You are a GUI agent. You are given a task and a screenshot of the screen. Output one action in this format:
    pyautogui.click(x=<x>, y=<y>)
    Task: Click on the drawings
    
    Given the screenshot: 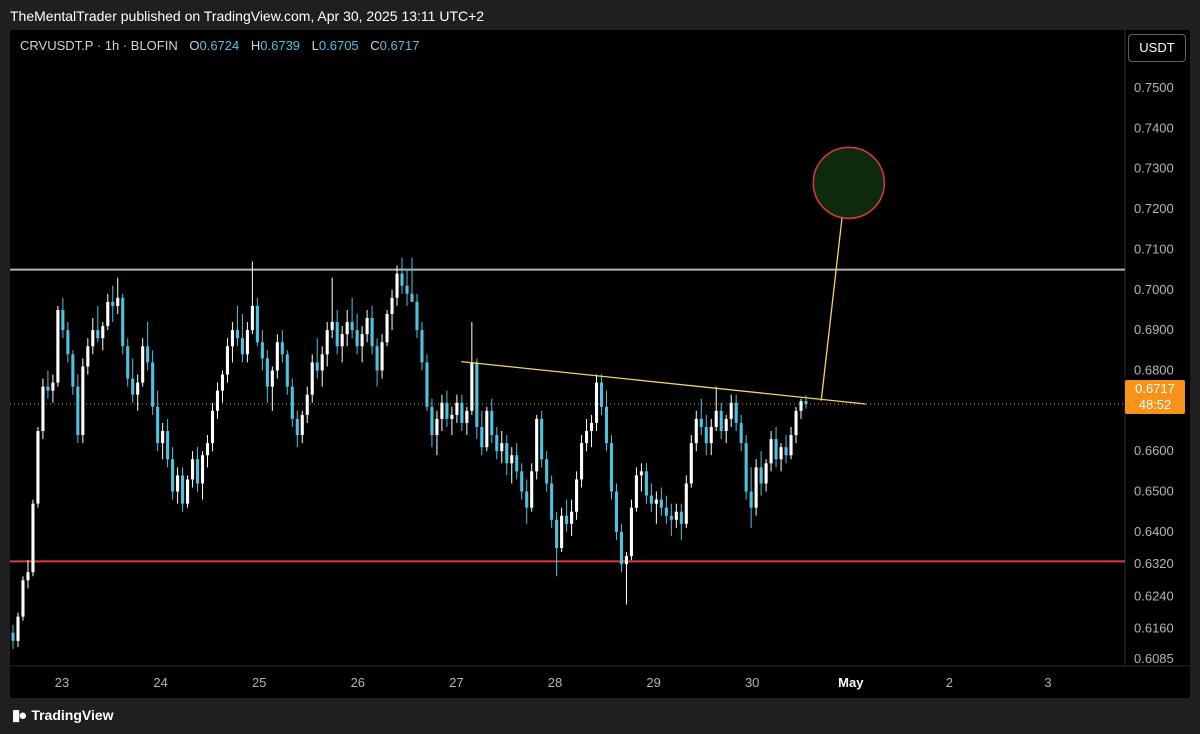 What is the action you would take?
    pyautogui.click(x=673, y=275)
    